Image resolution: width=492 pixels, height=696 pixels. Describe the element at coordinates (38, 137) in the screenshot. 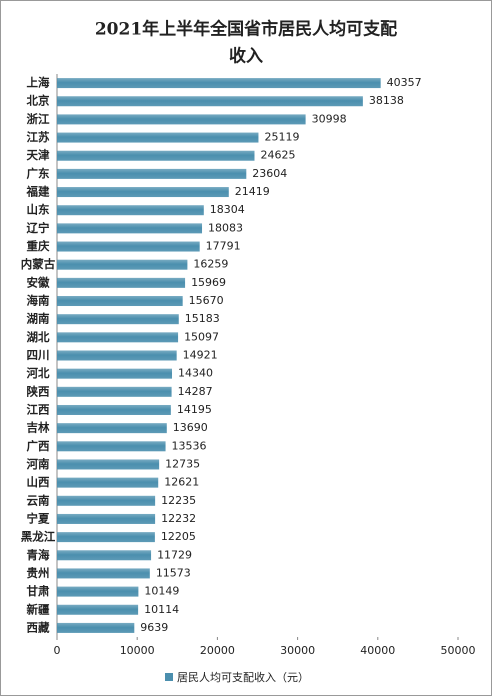

I see `y-tick-label: 江苏` at that location.